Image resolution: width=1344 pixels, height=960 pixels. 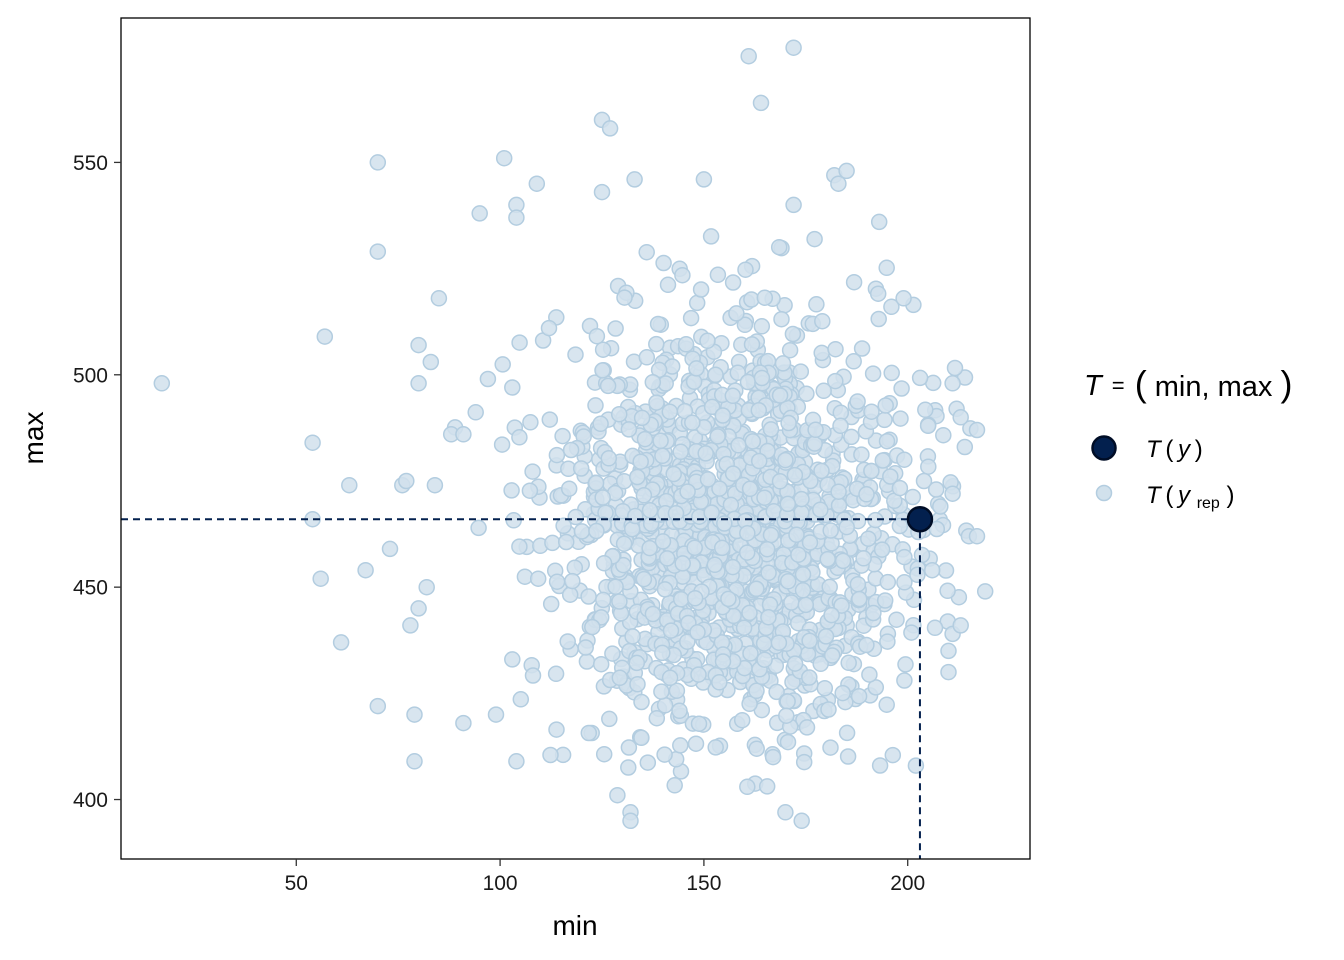 What do you see at coordinates (33, 438) in the screenshot?
I see `y-axis-title: max` at bounding box center [33, 438].